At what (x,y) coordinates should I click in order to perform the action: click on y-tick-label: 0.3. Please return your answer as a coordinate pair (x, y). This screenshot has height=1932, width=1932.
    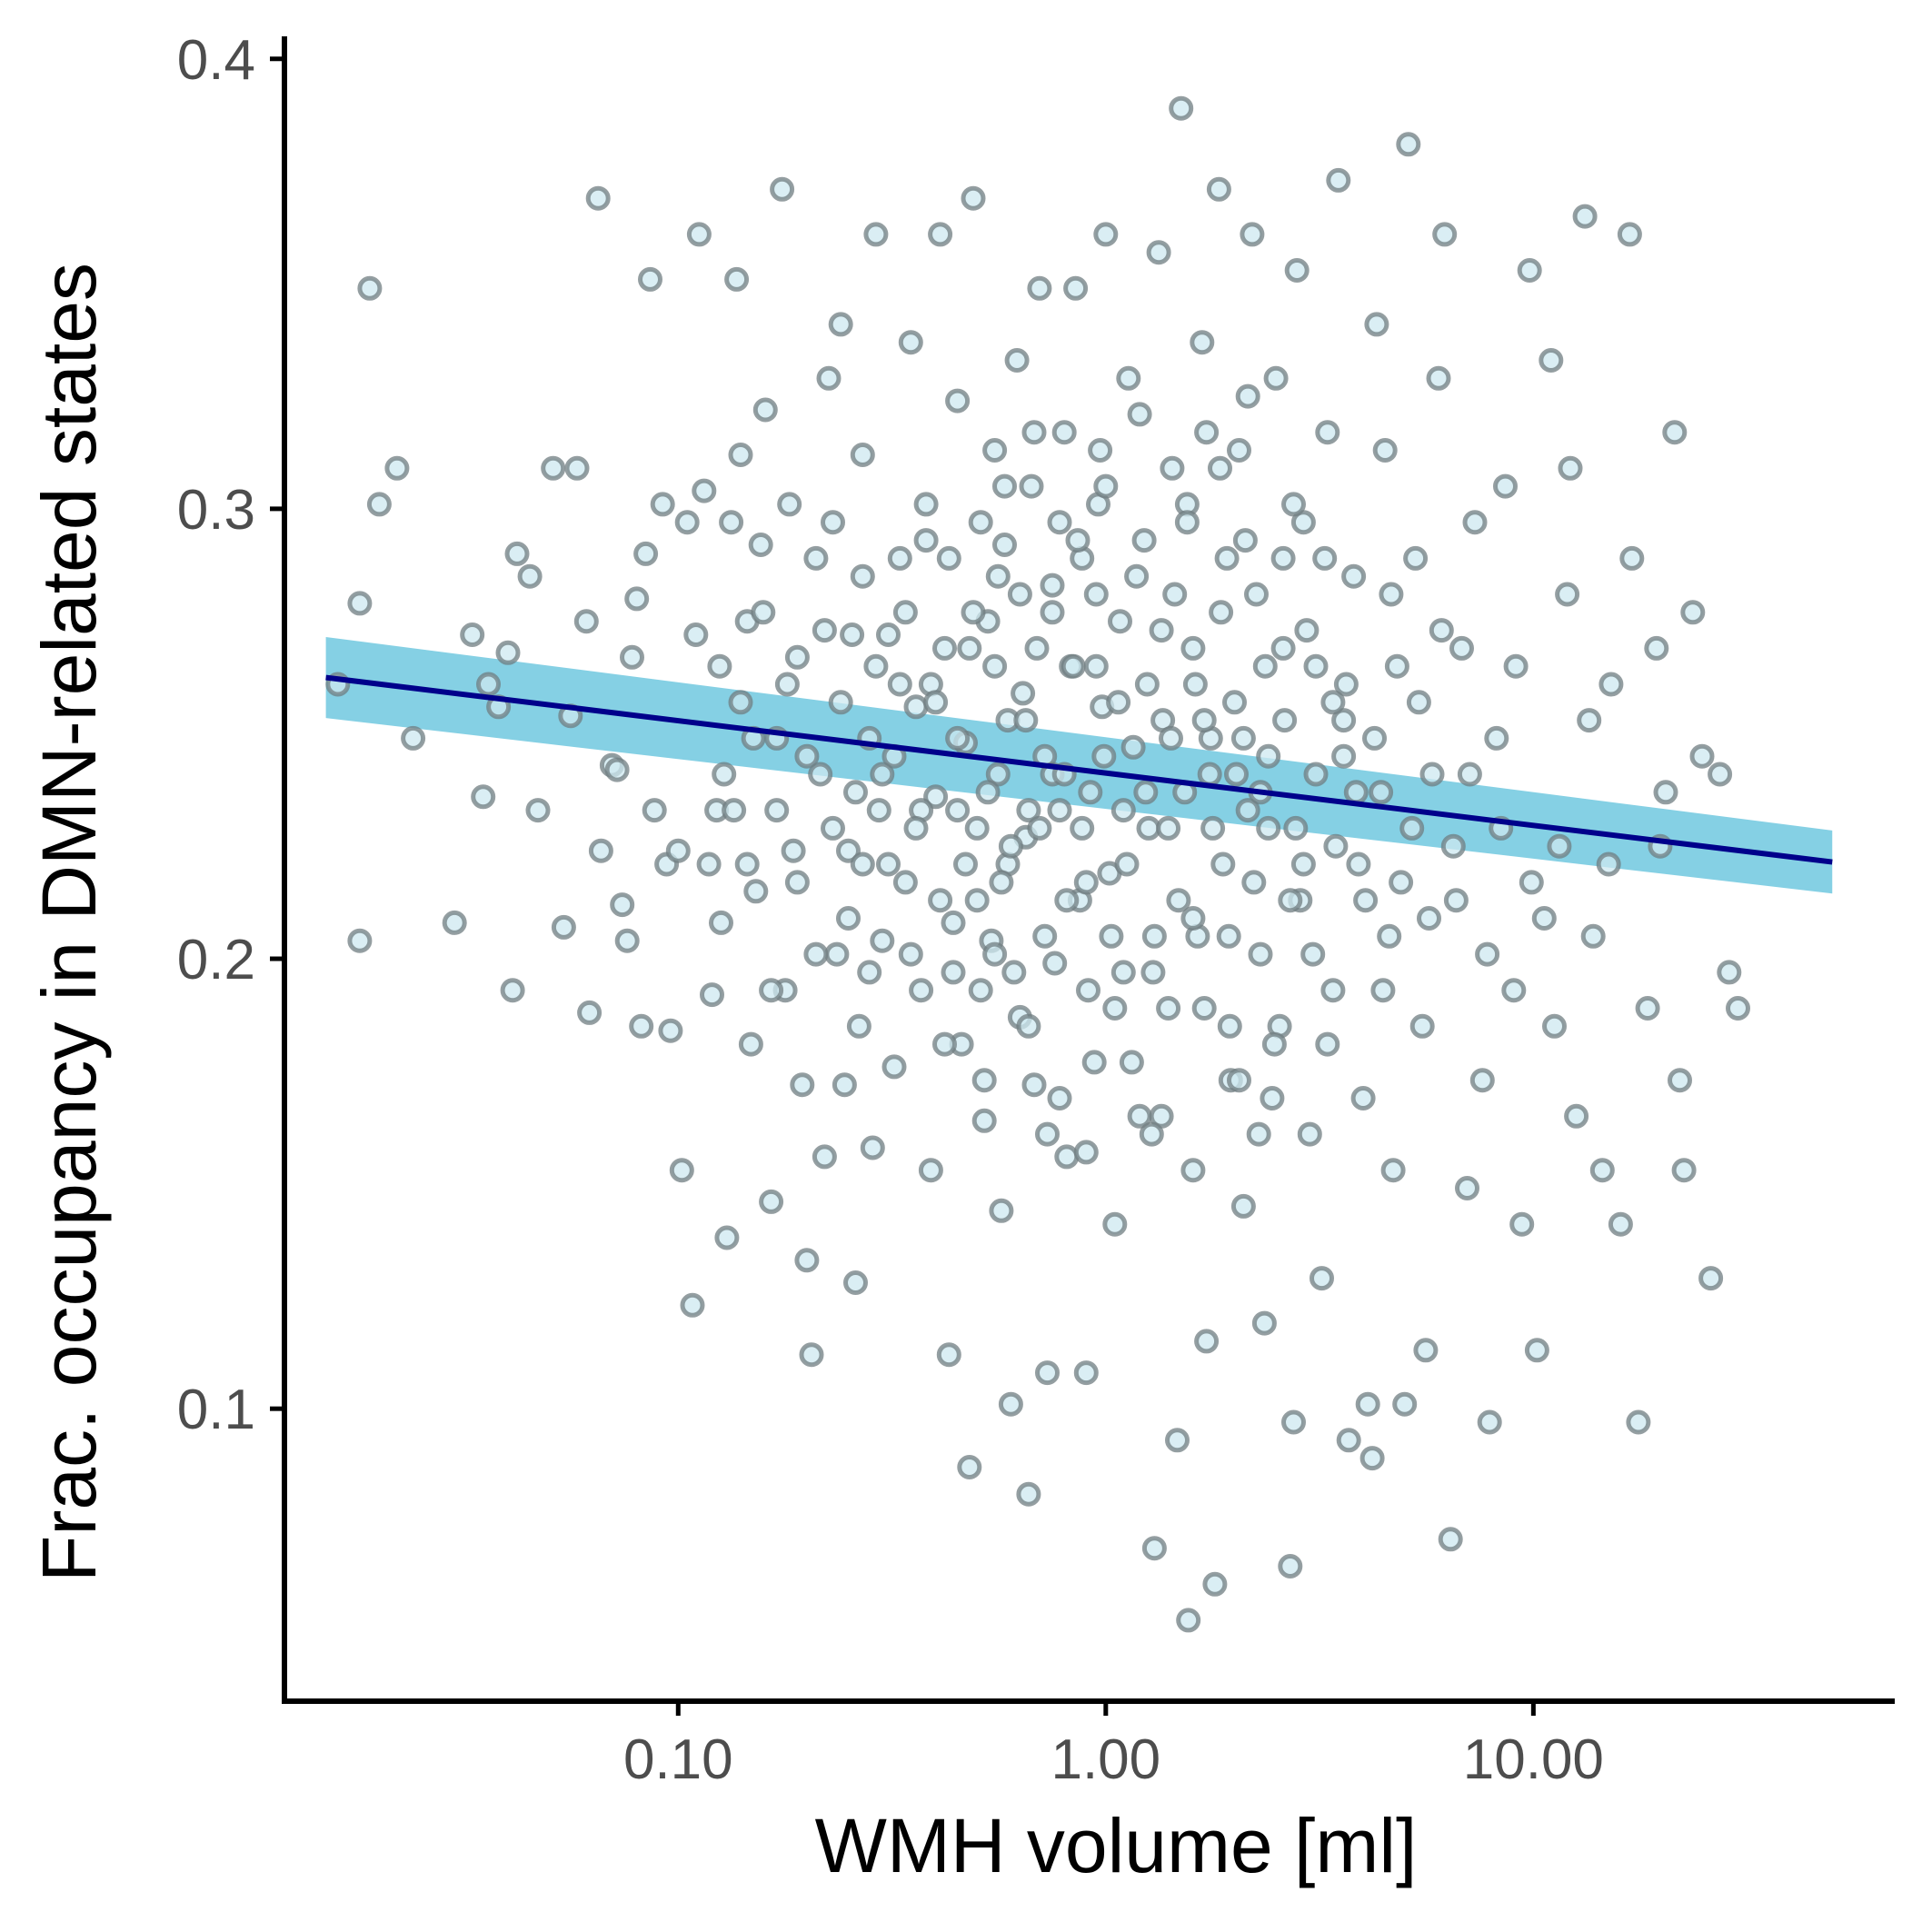
    Looking at the image, I should click on (216, 511).